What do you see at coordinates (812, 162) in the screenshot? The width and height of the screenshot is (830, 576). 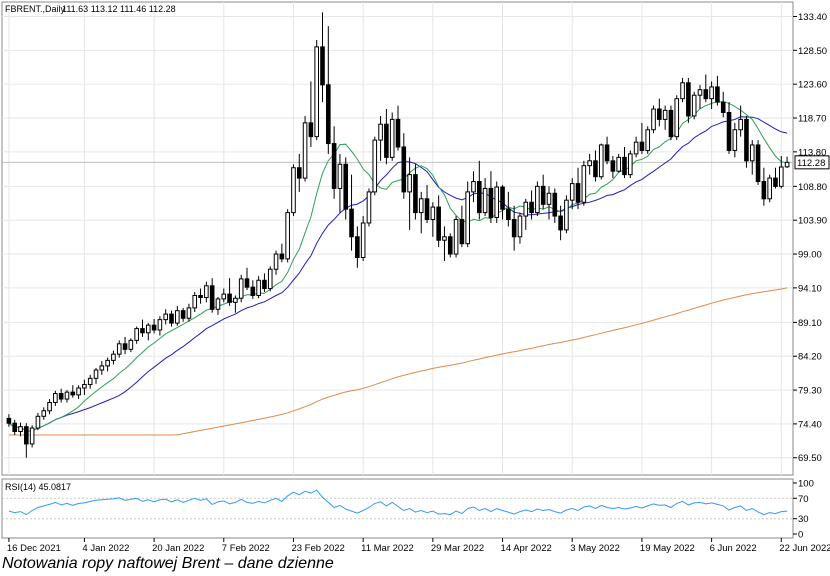 I see `last-price-tag` at bounding box center [812, 162].